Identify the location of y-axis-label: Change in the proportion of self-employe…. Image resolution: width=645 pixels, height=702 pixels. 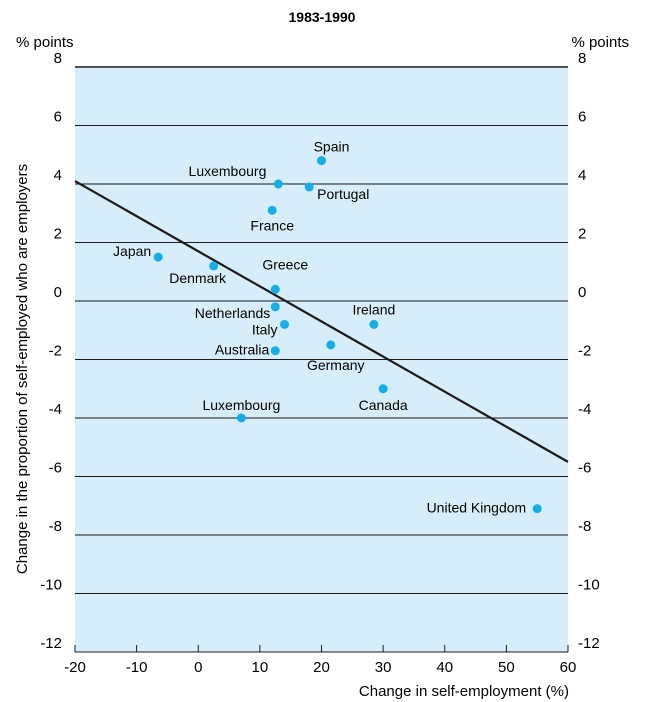
(22, 369).